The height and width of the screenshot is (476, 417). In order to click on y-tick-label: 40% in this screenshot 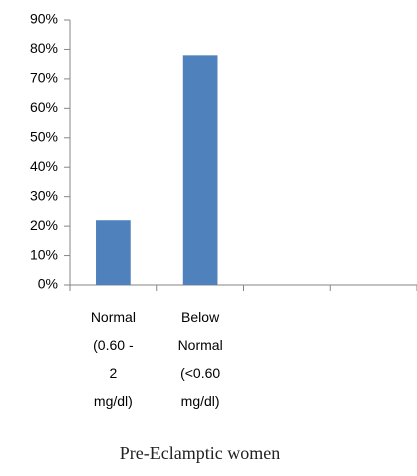, I will do `click(44, 166)`.